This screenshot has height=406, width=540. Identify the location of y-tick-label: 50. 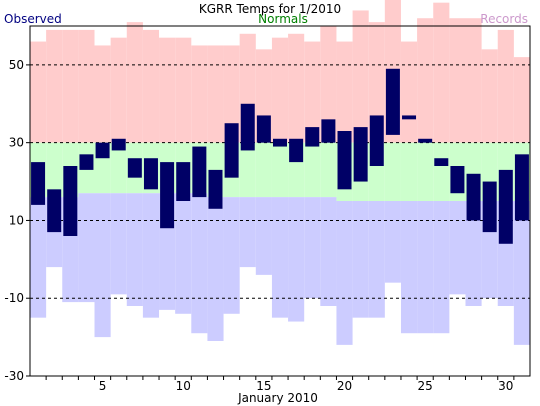
(16, 65).